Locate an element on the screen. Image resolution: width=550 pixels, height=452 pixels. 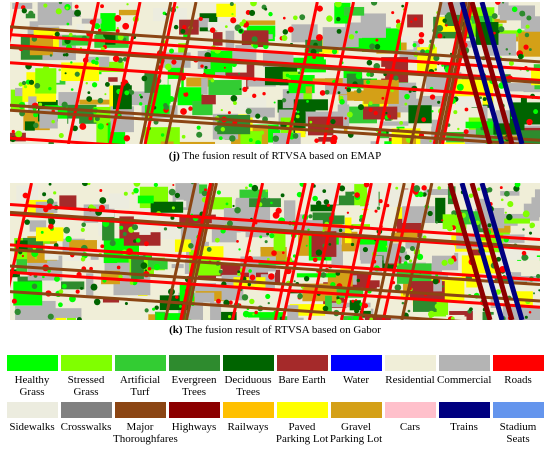
legend-item: Roads is located at coordinates (518, 370).